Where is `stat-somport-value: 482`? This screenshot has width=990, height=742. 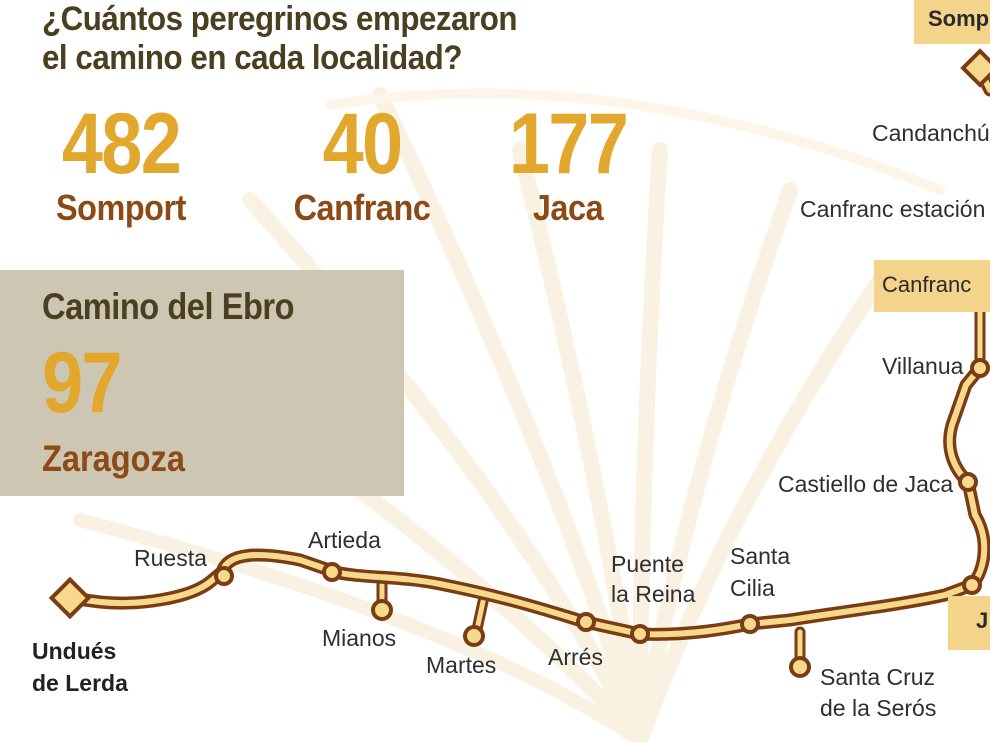 stat-somport-value: 482 is located at coordinates (121, 144).